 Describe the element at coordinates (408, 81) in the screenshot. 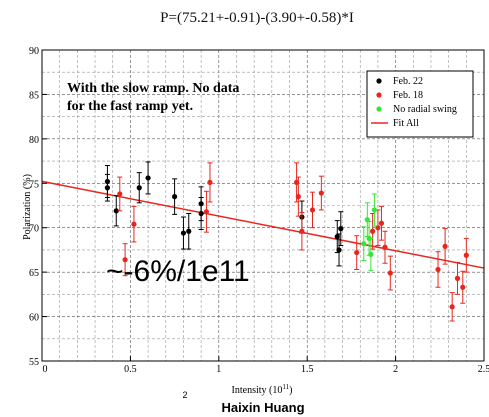

I see `legend-label-feb22: Feb. 22` at that location.